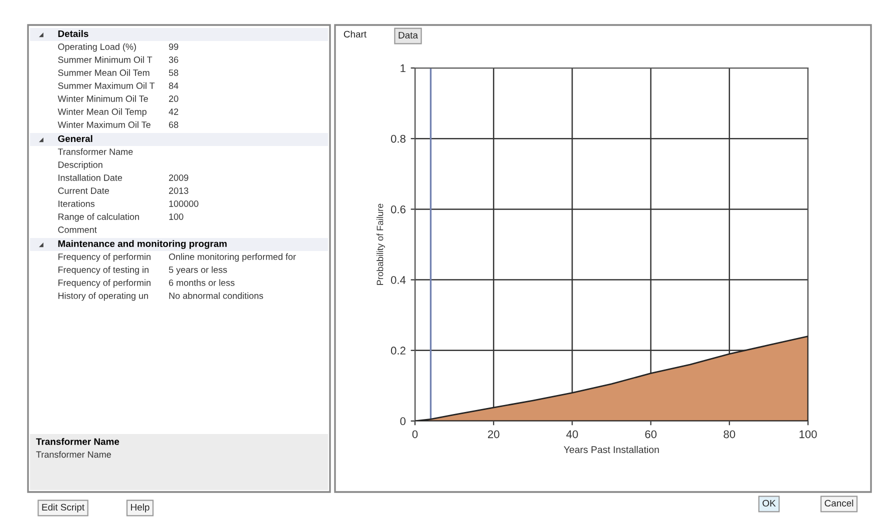  I want to click on text: Online monitoring performed for, so click(232, 257).